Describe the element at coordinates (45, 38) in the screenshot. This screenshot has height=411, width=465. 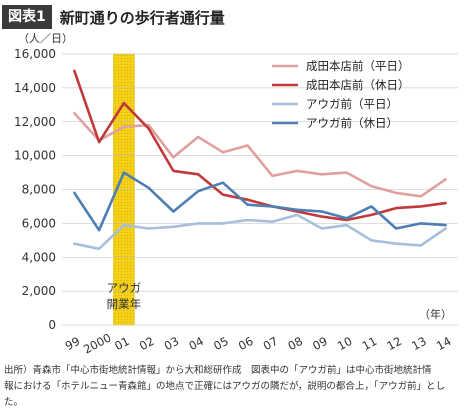
I see `y-axis-label: （人／日）` at that location.